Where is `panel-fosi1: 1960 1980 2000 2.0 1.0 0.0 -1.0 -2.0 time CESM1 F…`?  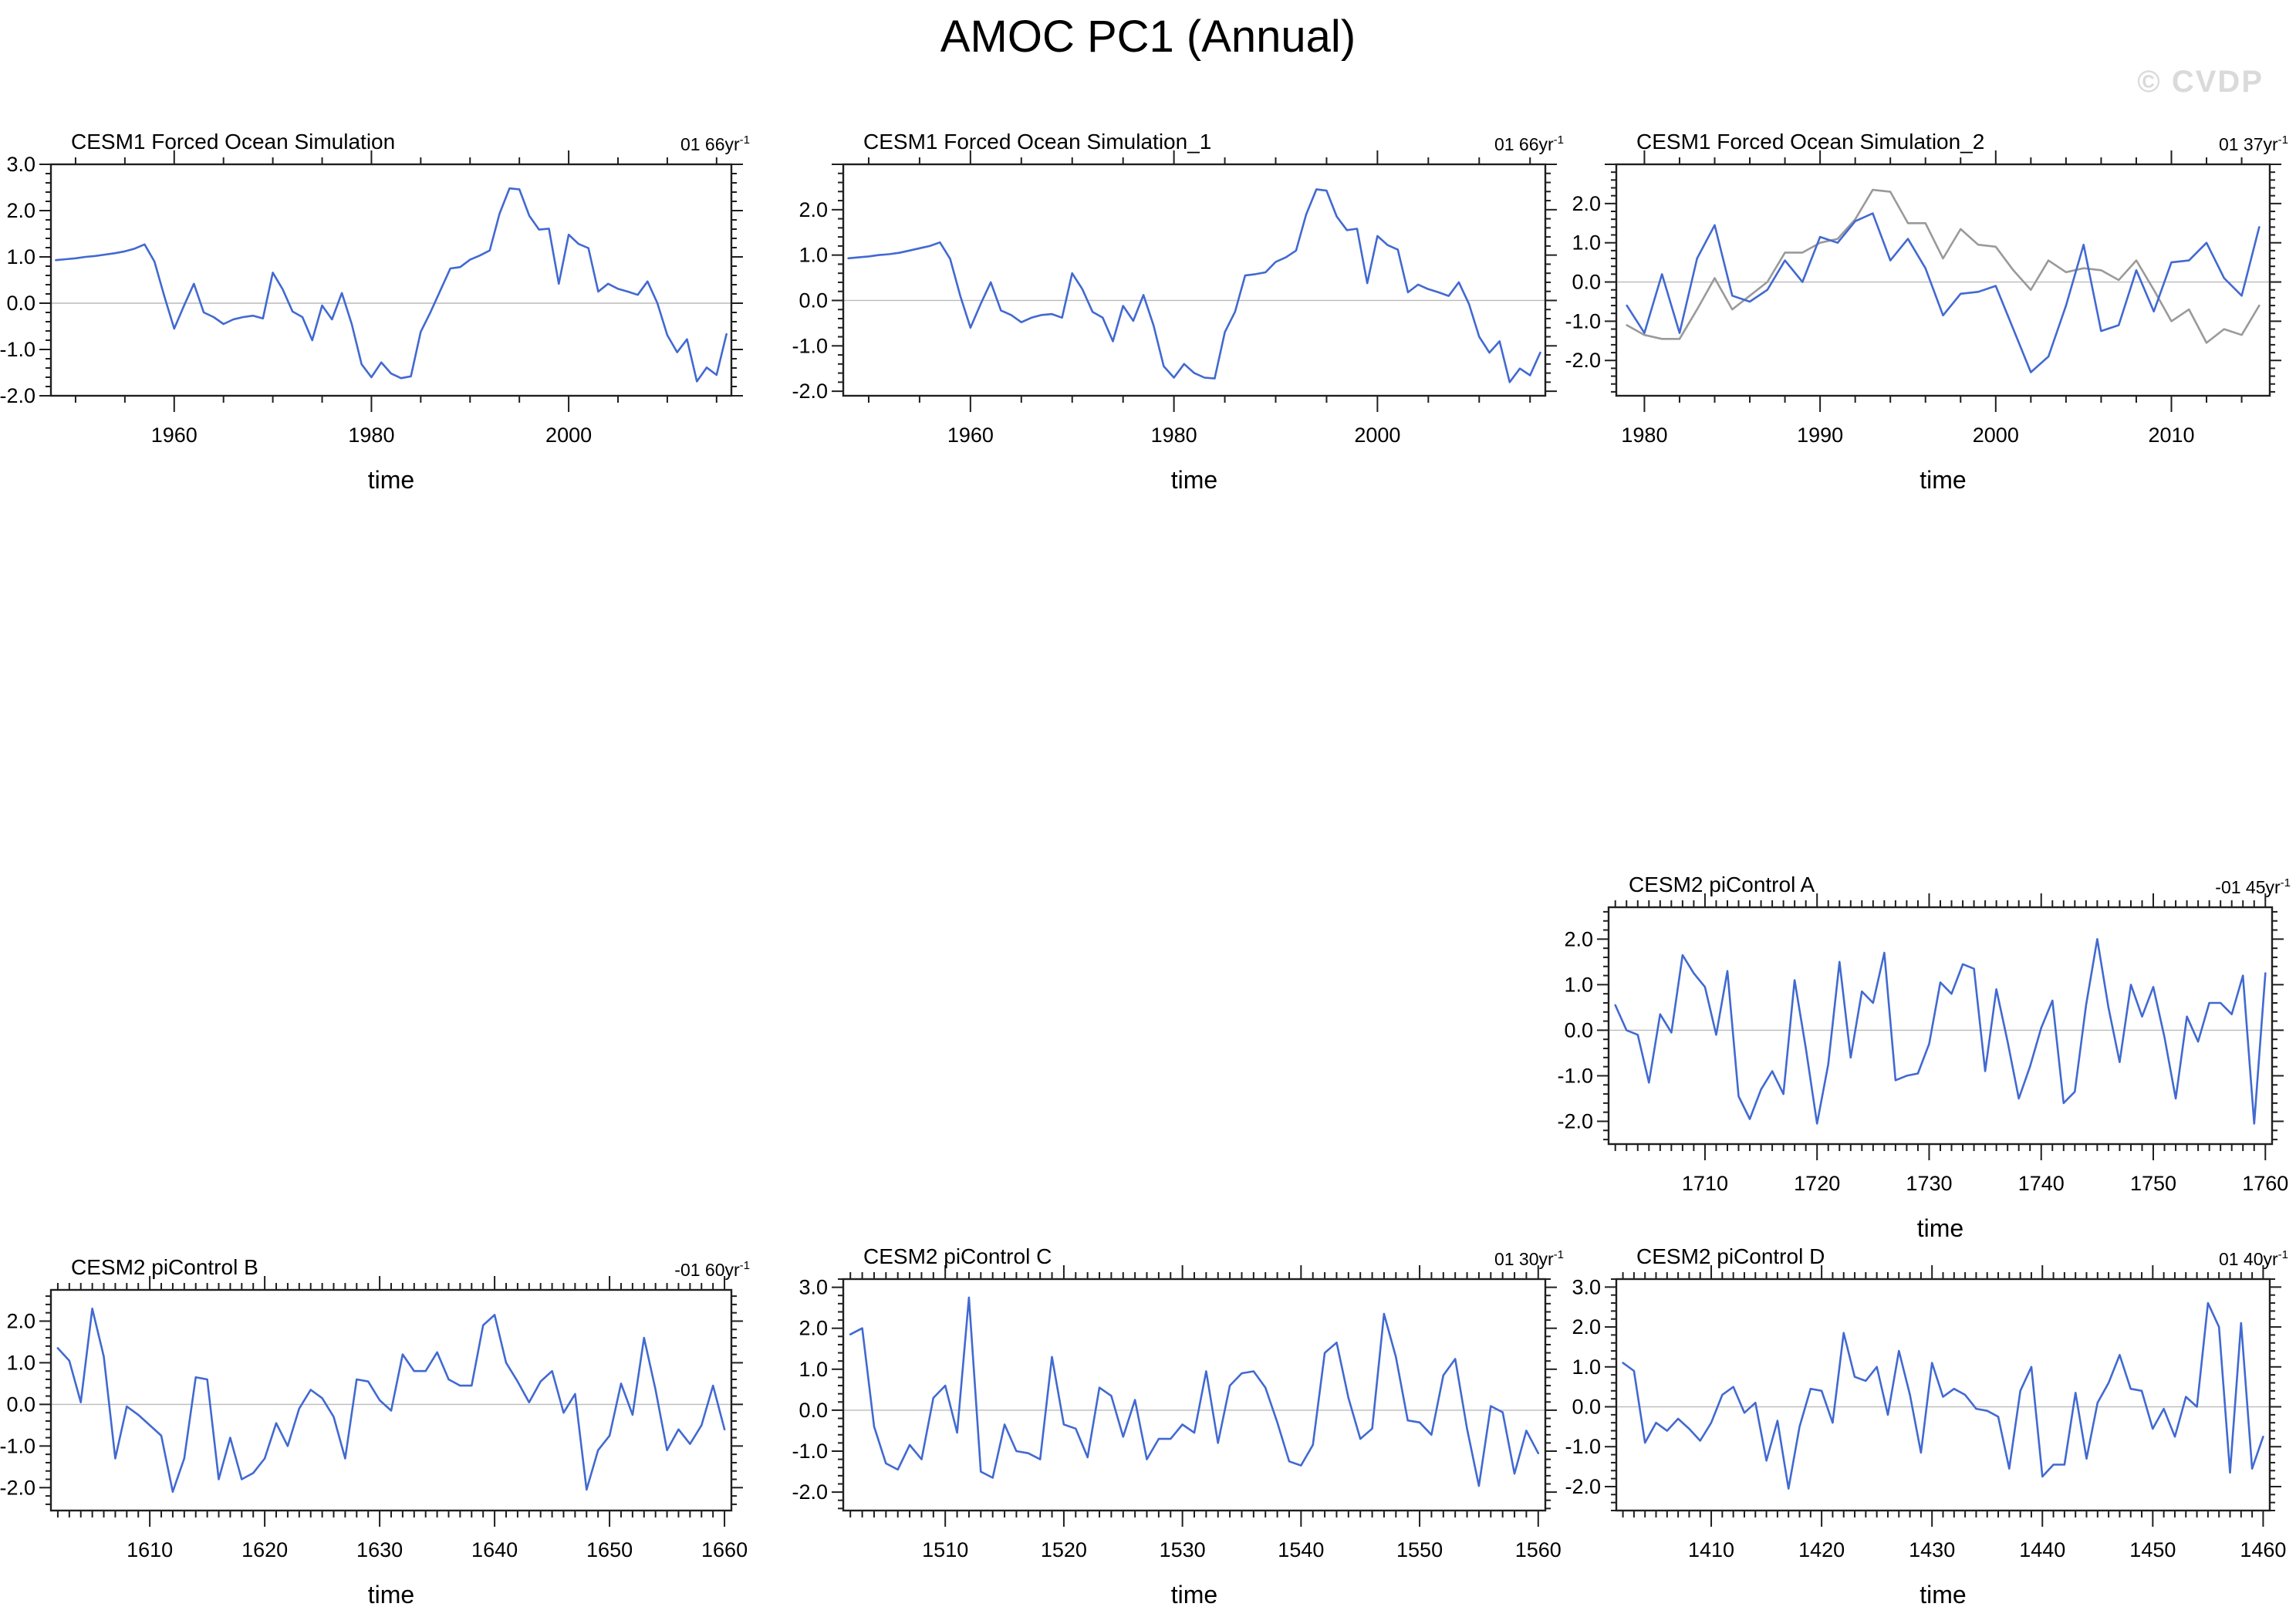
panel-fosi1: 1960 1980 2000 2.0 1.0 0.0 -1.0 -2.0 time CESM1 F… is located at coordinates (1178, 312).